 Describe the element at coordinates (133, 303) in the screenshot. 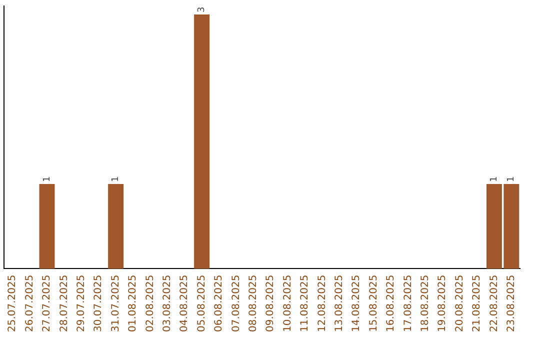

I see `x-tick-label: 01.08.2025` at that location.